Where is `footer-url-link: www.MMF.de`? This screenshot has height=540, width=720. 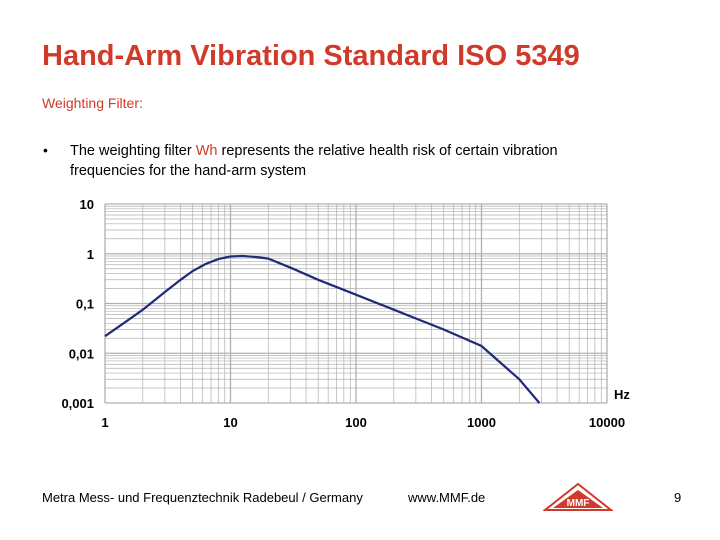 footer-url-link: www.MMF.de is located at coordinates (447, 497).